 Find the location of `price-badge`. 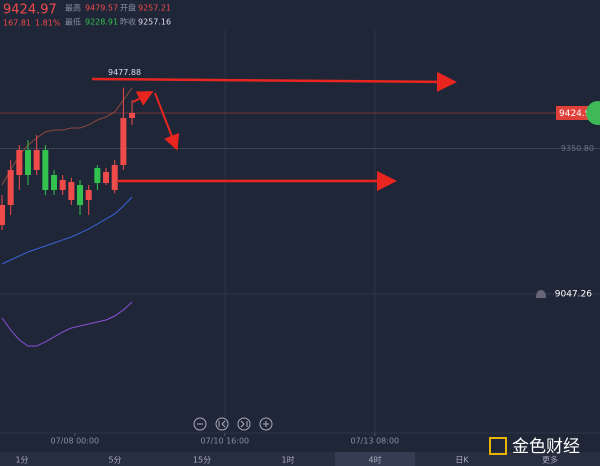

price-badge is located at coordinates (593, 113).